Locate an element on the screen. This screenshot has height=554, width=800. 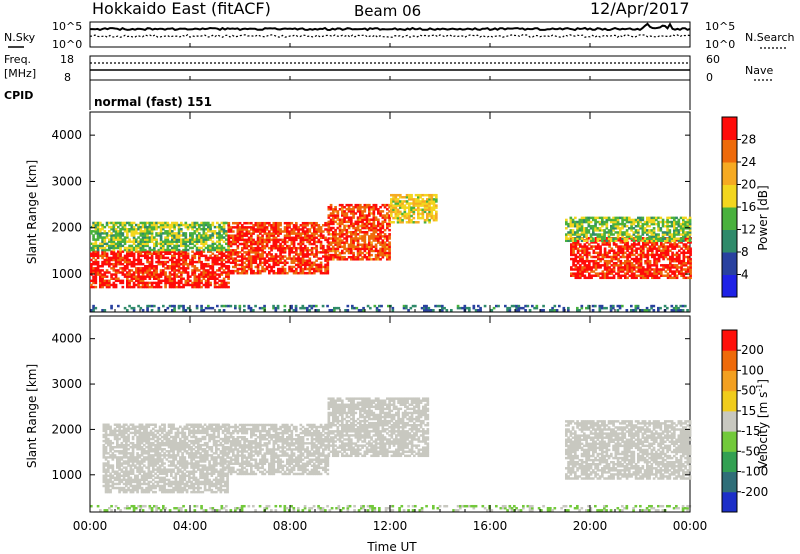
power-range-tick-label: 1000 is located at coordinates (66, 274).